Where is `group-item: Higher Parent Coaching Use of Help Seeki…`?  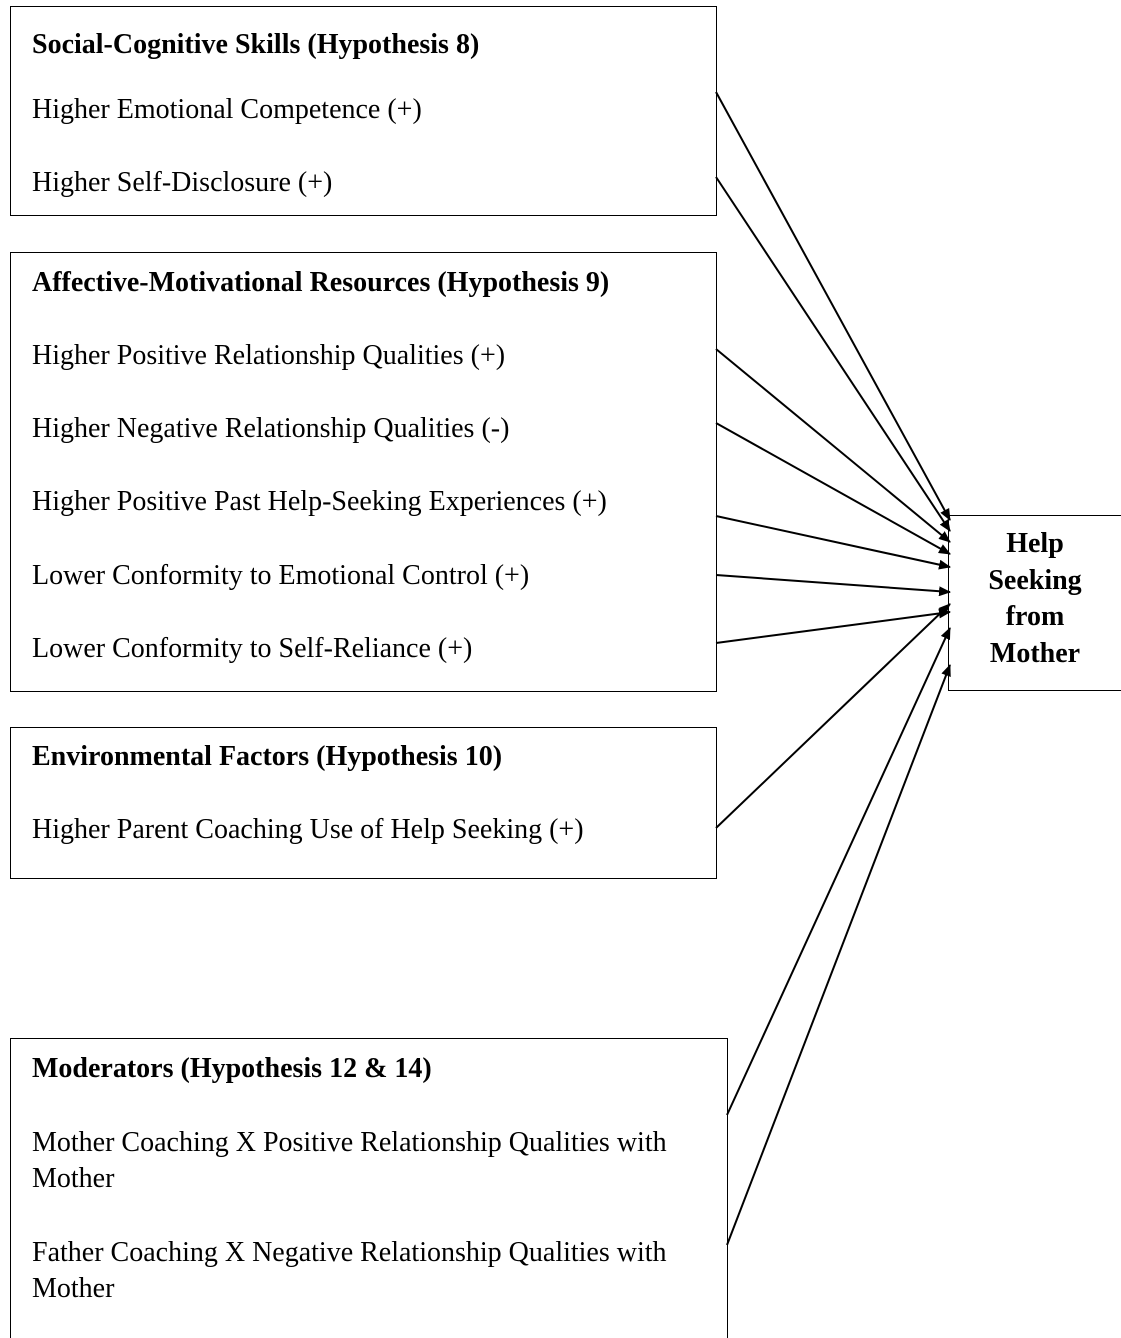
group-item: Higher Parent Coaching Use of Help Seeki… is located at coordinates (308, 829).